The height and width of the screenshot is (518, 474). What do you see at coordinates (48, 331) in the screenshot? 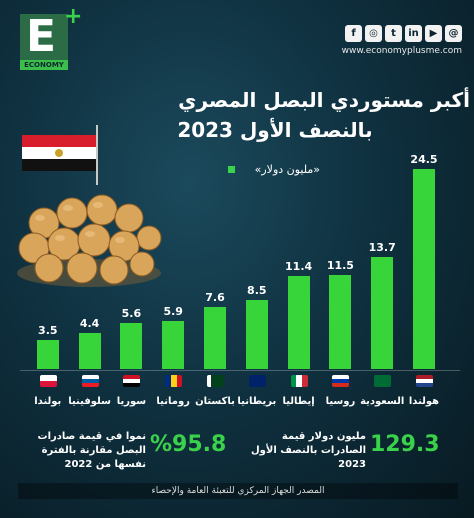
I see `bar-value-label: 3.5` at bounding box center [48, 331].